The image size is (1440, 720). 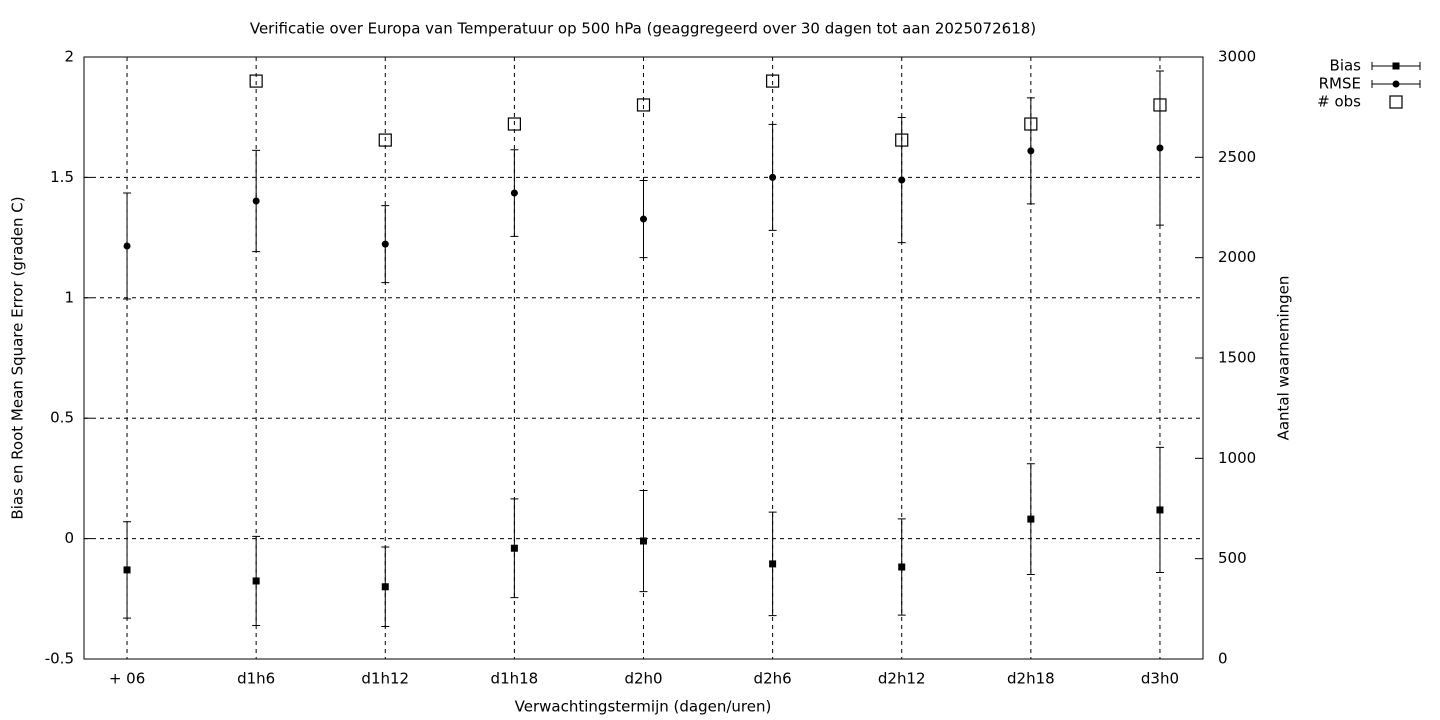 I want to click on x-tick-label: d3h0, so click(x=1160, y=679).